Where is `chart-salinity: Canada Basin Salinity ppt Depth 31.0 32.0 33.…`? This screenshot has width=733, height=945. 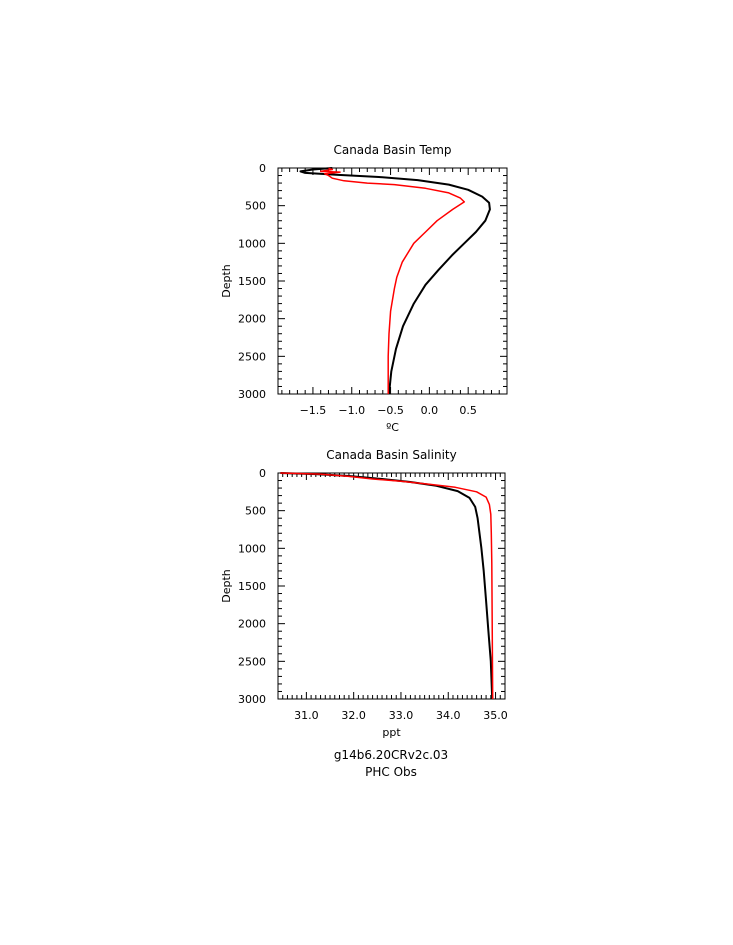 chart-salinity: Canada Basin Salinity ppt Depth 31.0 32.0 33.… is located at coordinates (364, 593).